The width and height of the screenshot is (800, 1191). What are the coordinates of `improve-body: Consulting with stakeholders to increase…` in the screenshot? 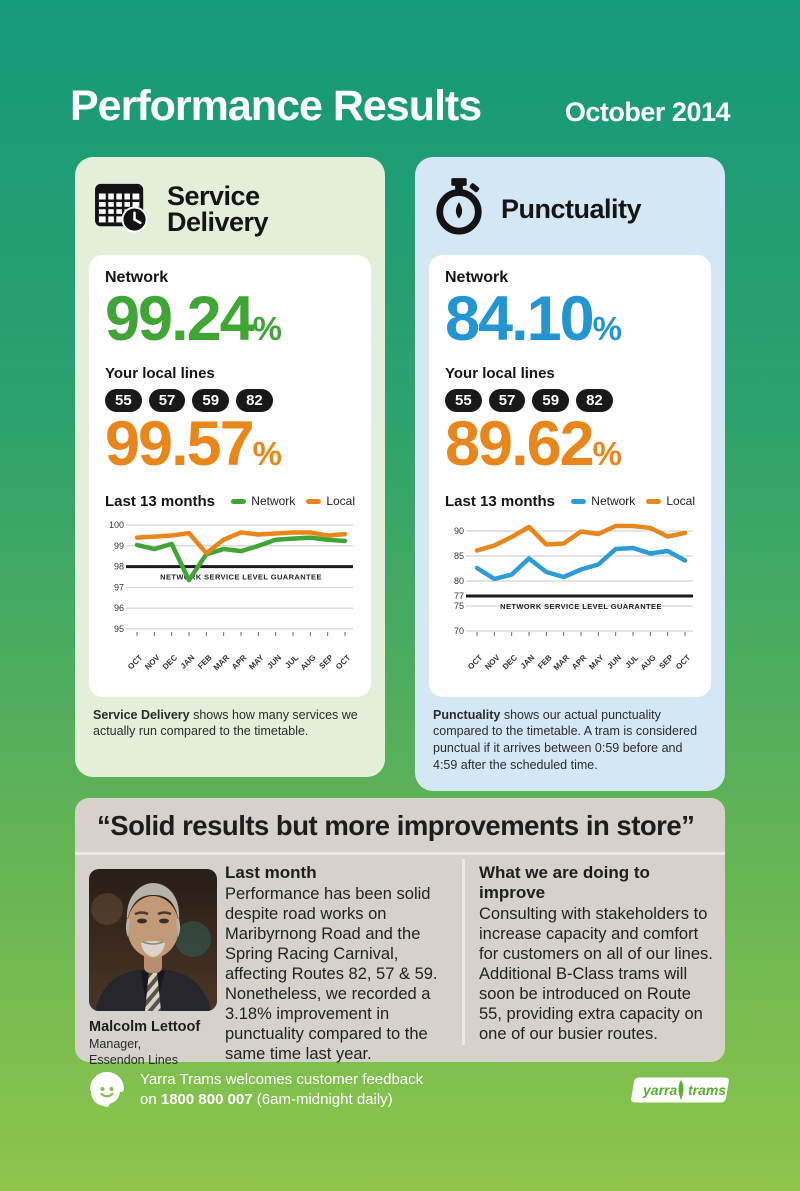 It's located at (596, 974).